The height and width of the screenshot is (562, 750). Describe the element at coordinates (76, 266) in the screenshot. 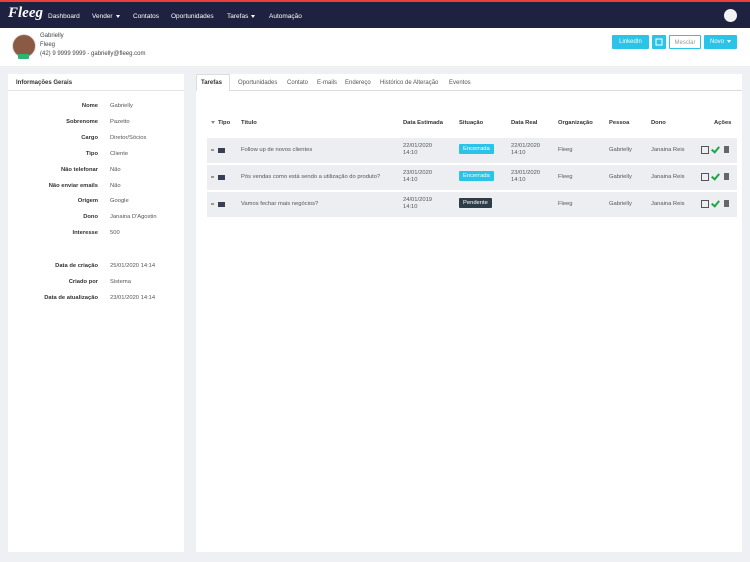

I see `field-label: Data de criação` at that location.